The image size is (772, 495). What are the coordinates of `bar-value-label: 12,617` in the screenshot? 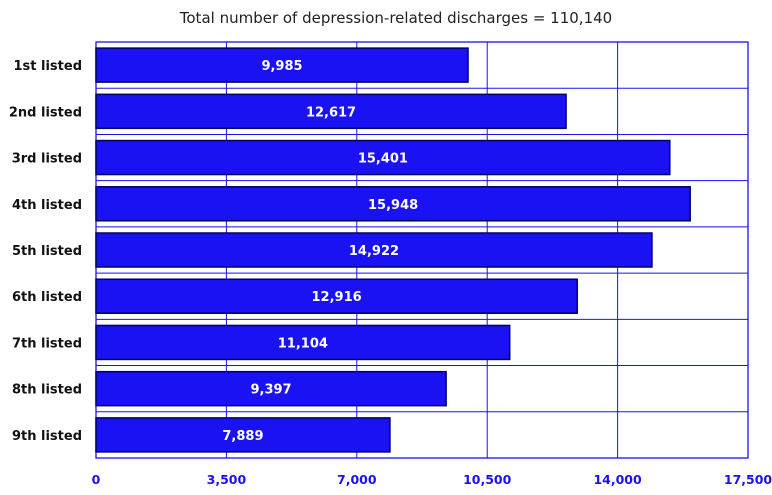 It's located at (331, 112).